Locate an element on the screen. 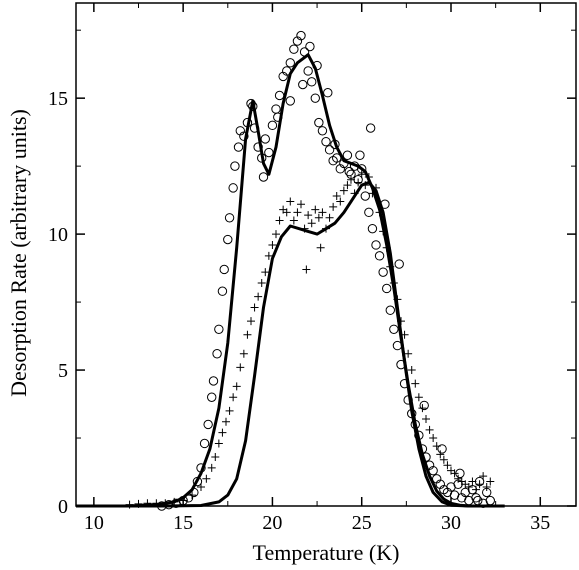  x-tick-label: 10 is located at coordinates (94, 523).